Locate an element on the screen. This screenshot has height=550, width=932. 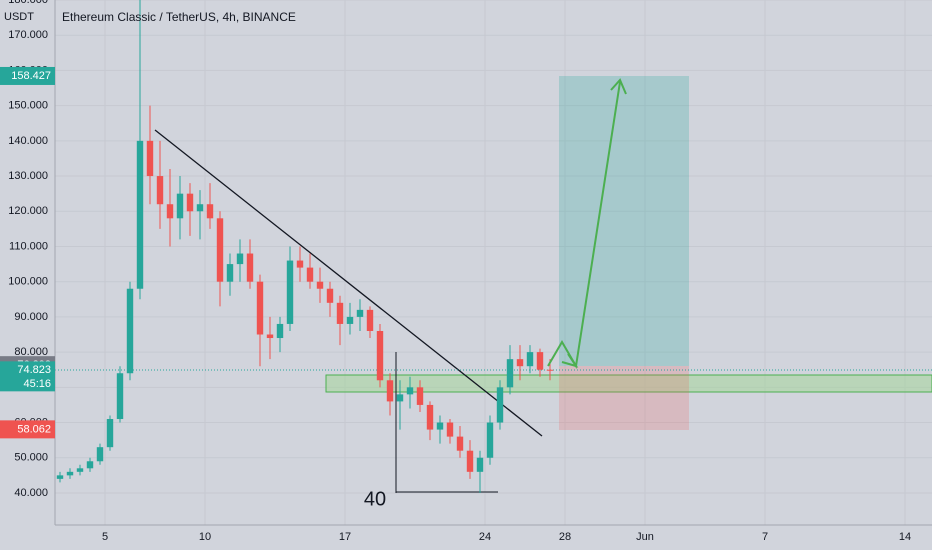
price-badge-label: 158.427 is located at coordinates (31, 76).